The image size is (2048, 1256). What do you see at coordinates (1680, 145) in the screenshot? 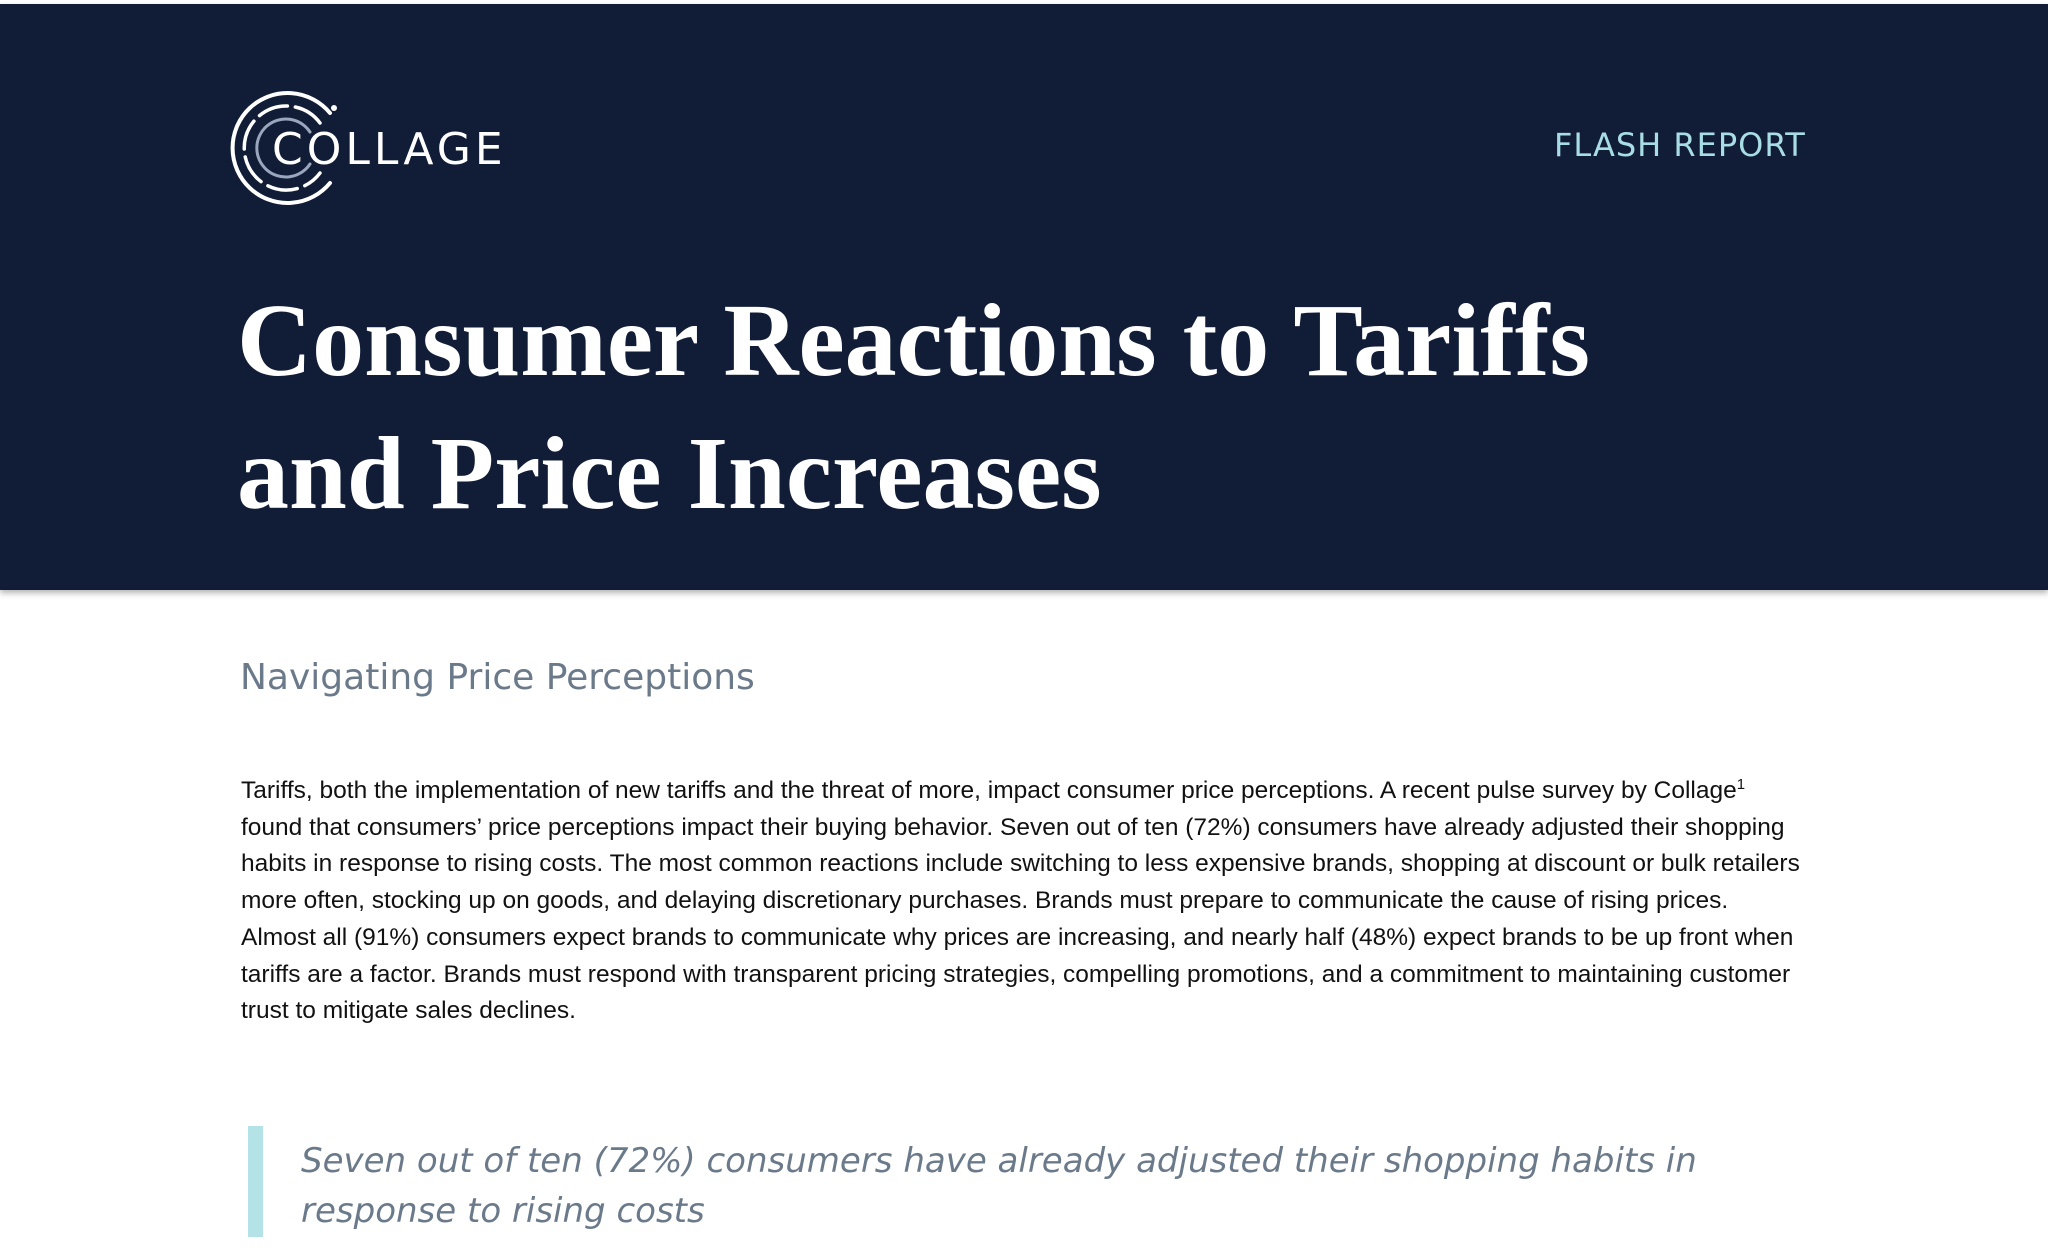
I see `report-label: FLASH REPORT` at bounding box center [1680, 145].